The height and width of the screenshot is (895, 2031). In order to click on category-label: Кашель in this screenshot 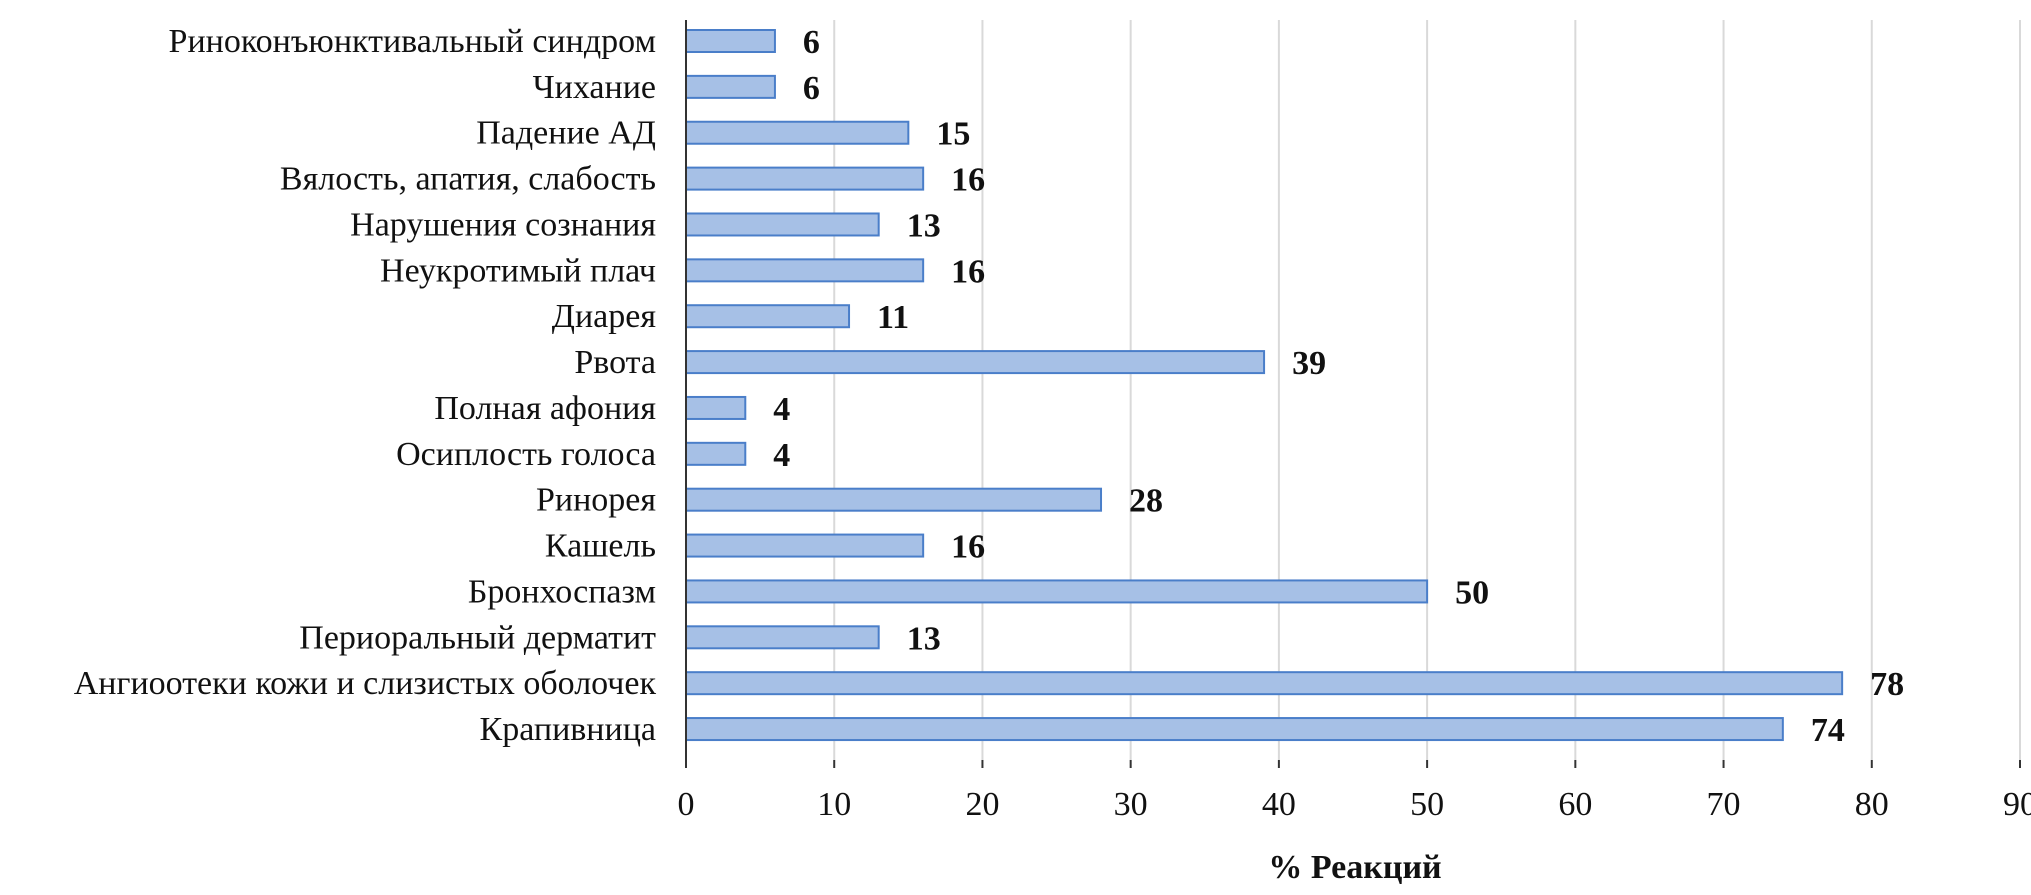, I will do `click(600, 546)`.